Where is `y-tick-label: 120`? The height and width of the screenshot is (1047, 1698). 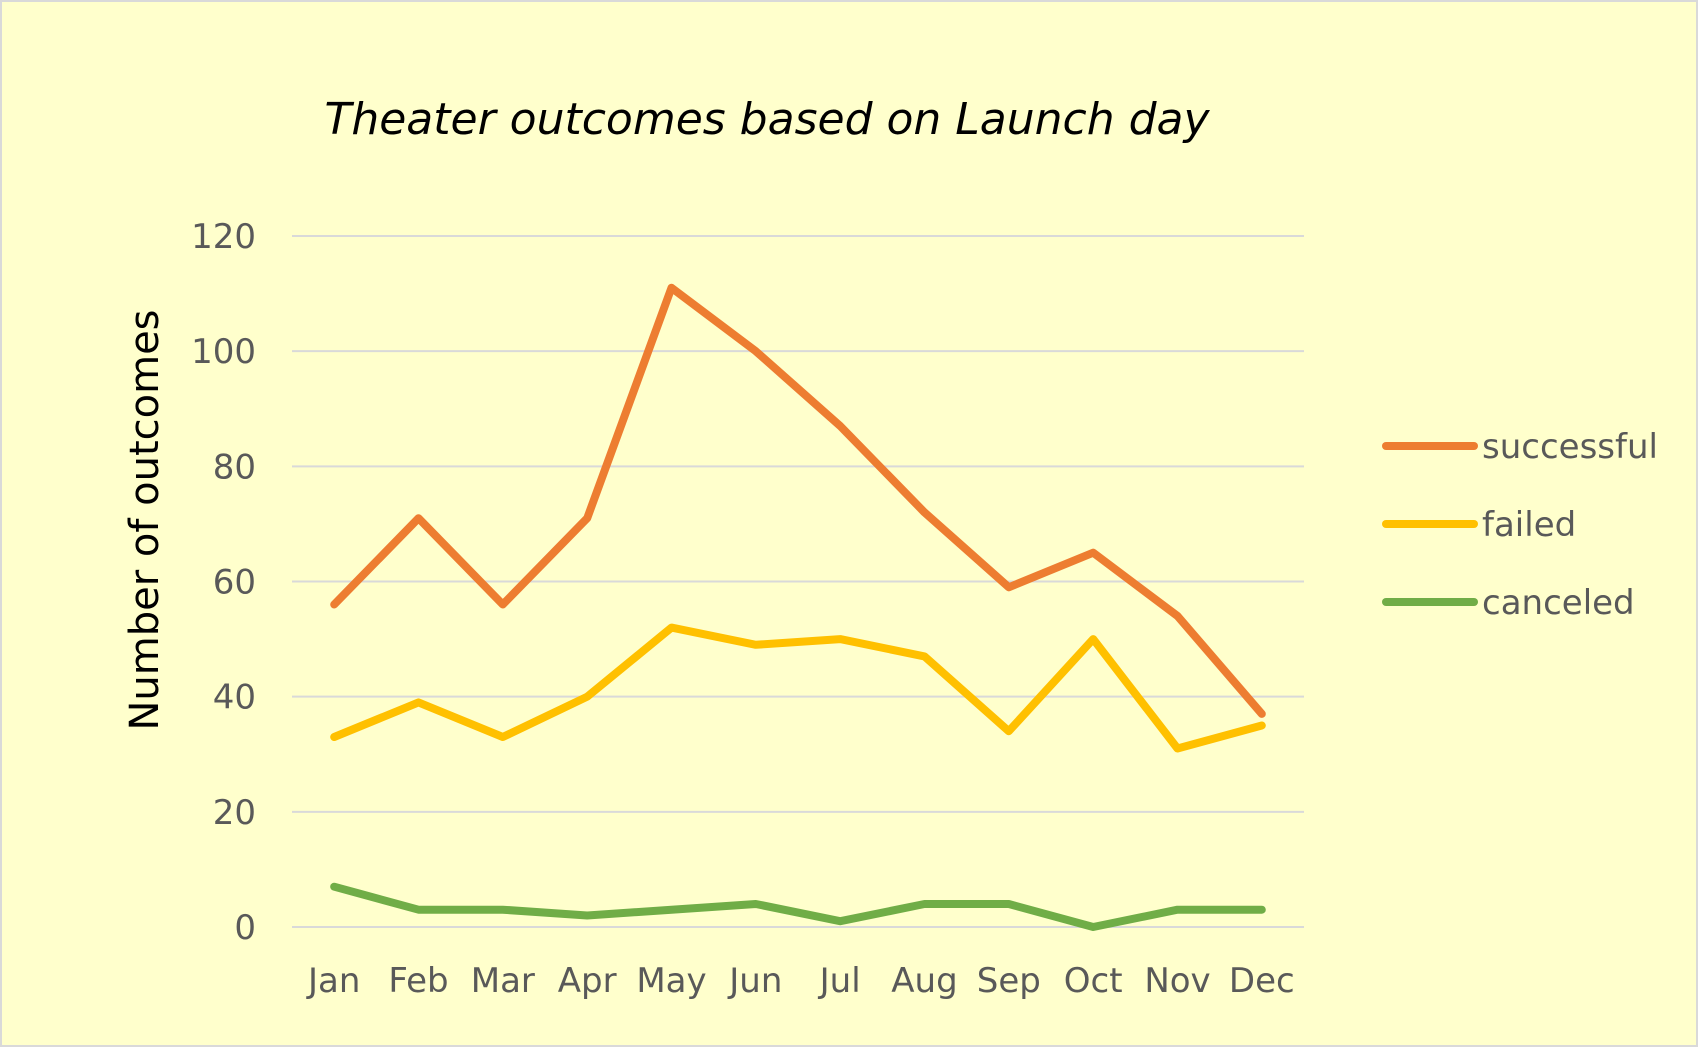
y-tick-label: 120 is located at coordinates (223, 237).